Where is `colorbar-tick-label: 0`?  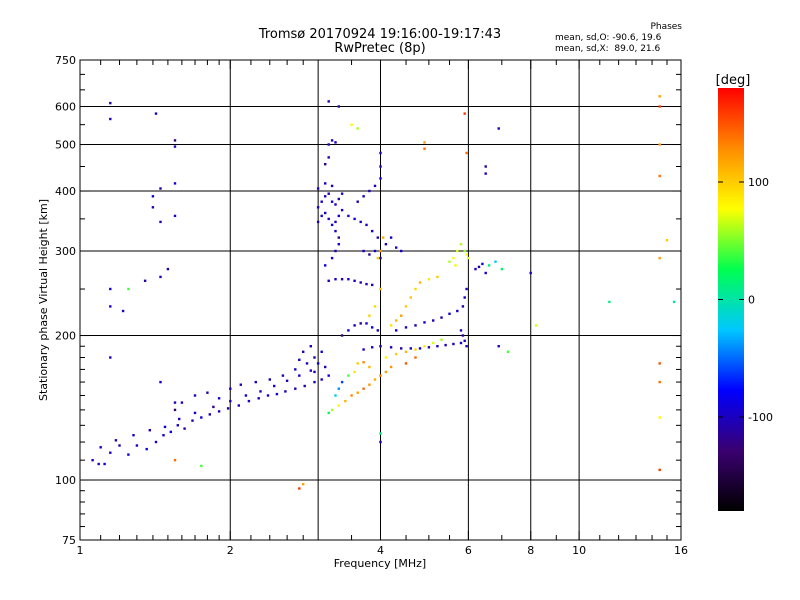 colorbar-tick-label: 0 is located at coordinates (751, 300).